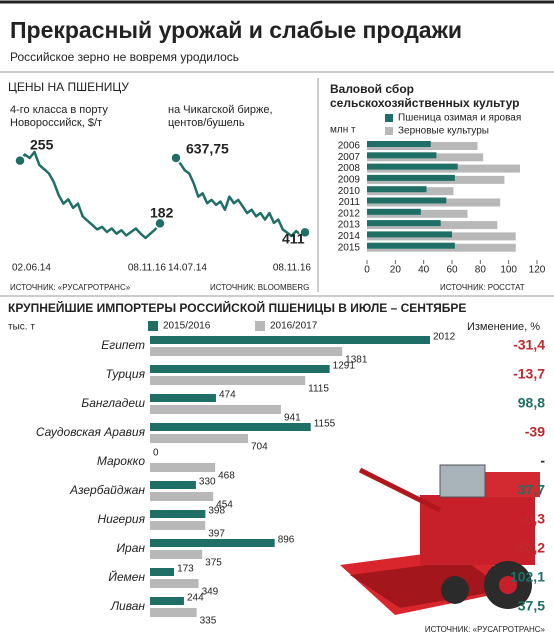  I want to click on category-label: 2011, so click(349, 202).